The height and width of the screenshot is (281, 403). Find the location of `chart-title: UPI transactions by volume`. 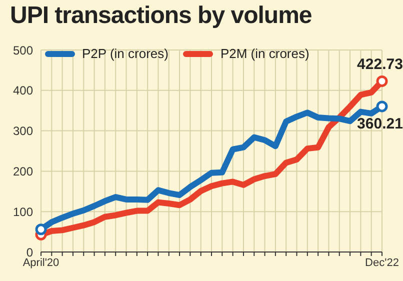

chart-title: UPI transactions by volume is located at coordinates (161, 16).